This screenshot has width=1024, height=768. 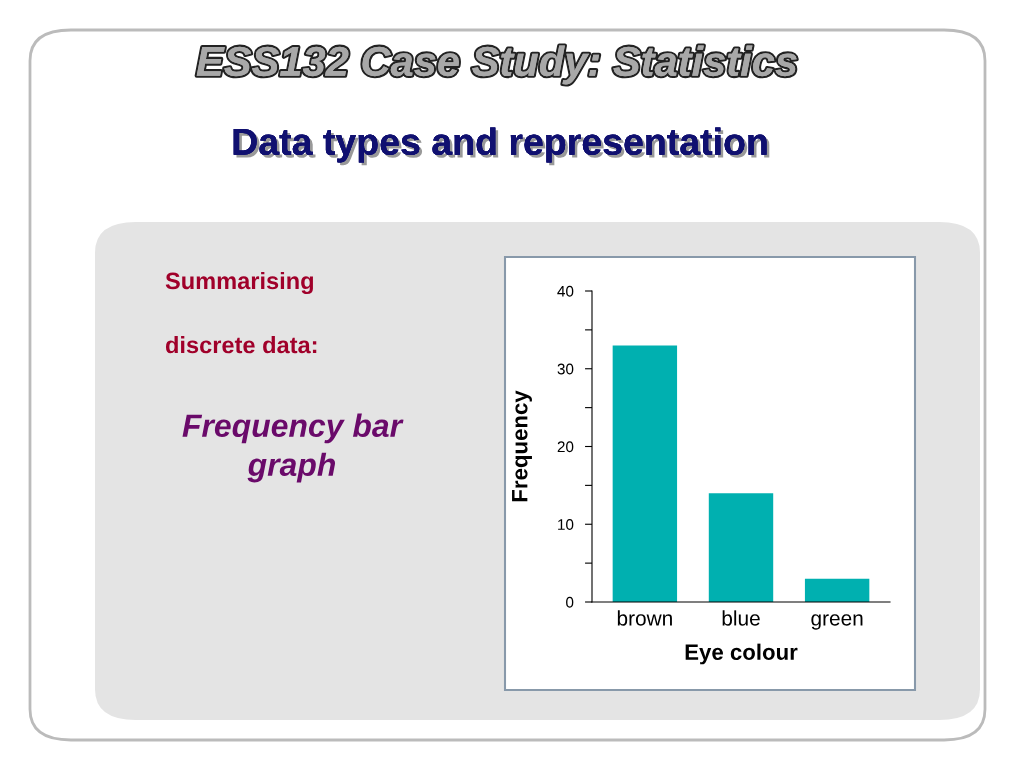 I want to click on y-axis-title: Frequency, so click(x=522, y=446).